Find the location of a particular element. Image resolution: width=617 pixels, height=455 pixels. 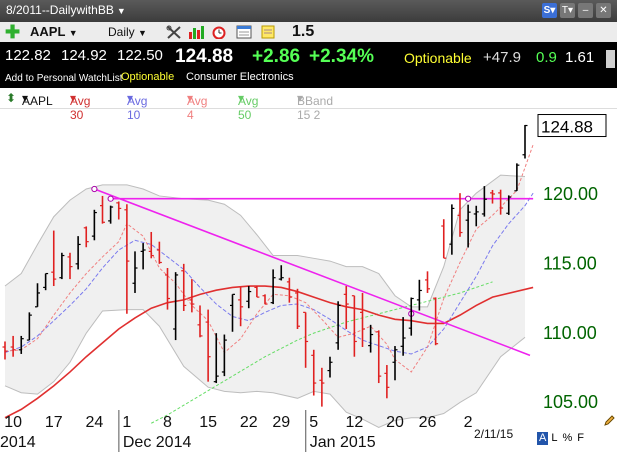

last-price-box is located at coordinates (572, 126).